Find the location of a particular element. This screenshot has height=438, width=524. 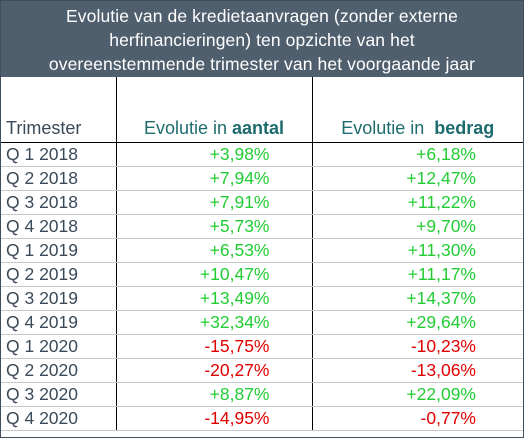

cell-aantal: -20,27% is located at coordinates (214, 370).